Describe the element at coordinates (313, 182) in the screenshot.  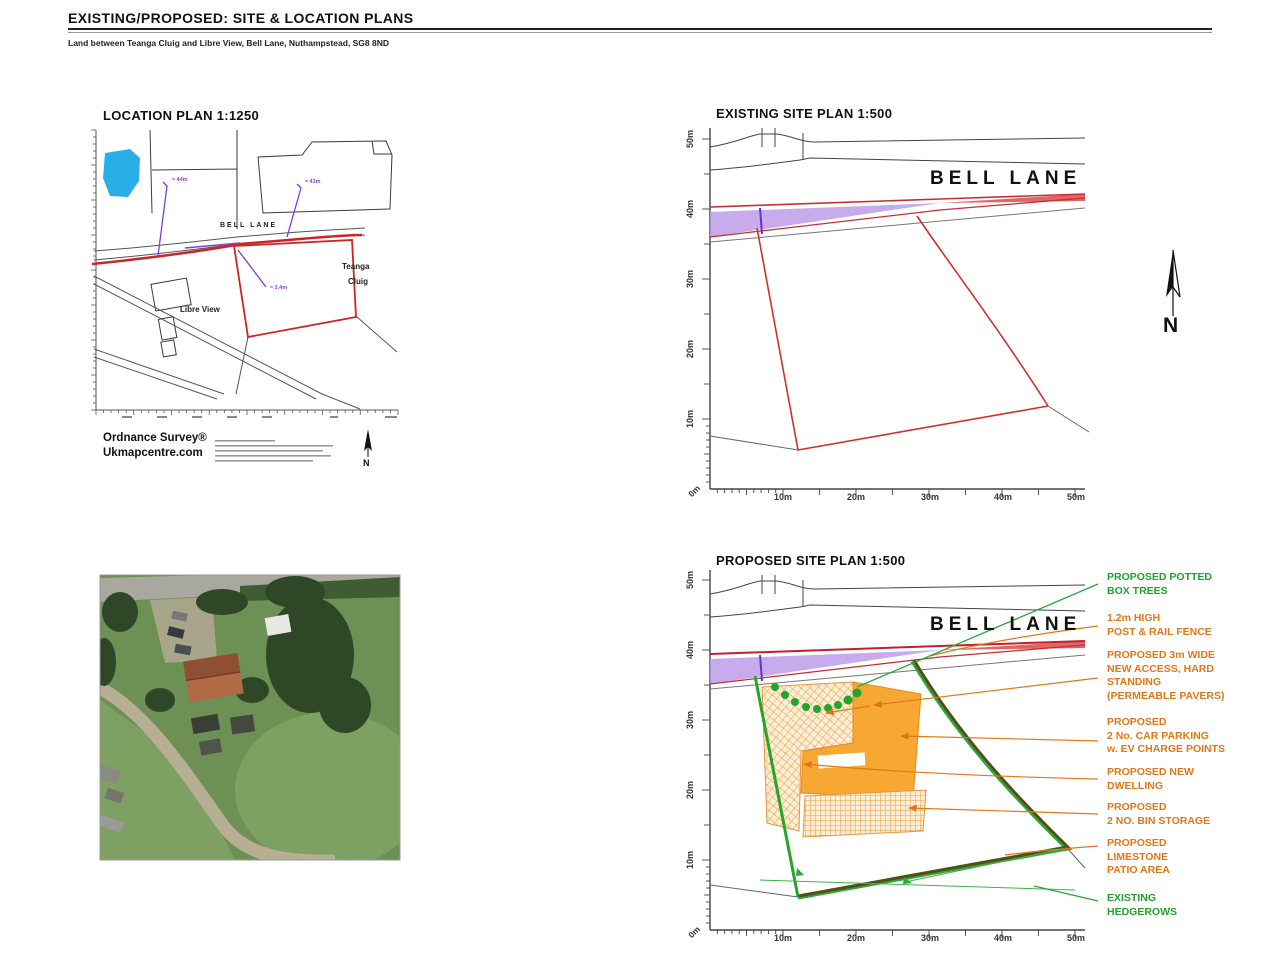
I see `dimension-label-2: ≈ 43m` at that location.